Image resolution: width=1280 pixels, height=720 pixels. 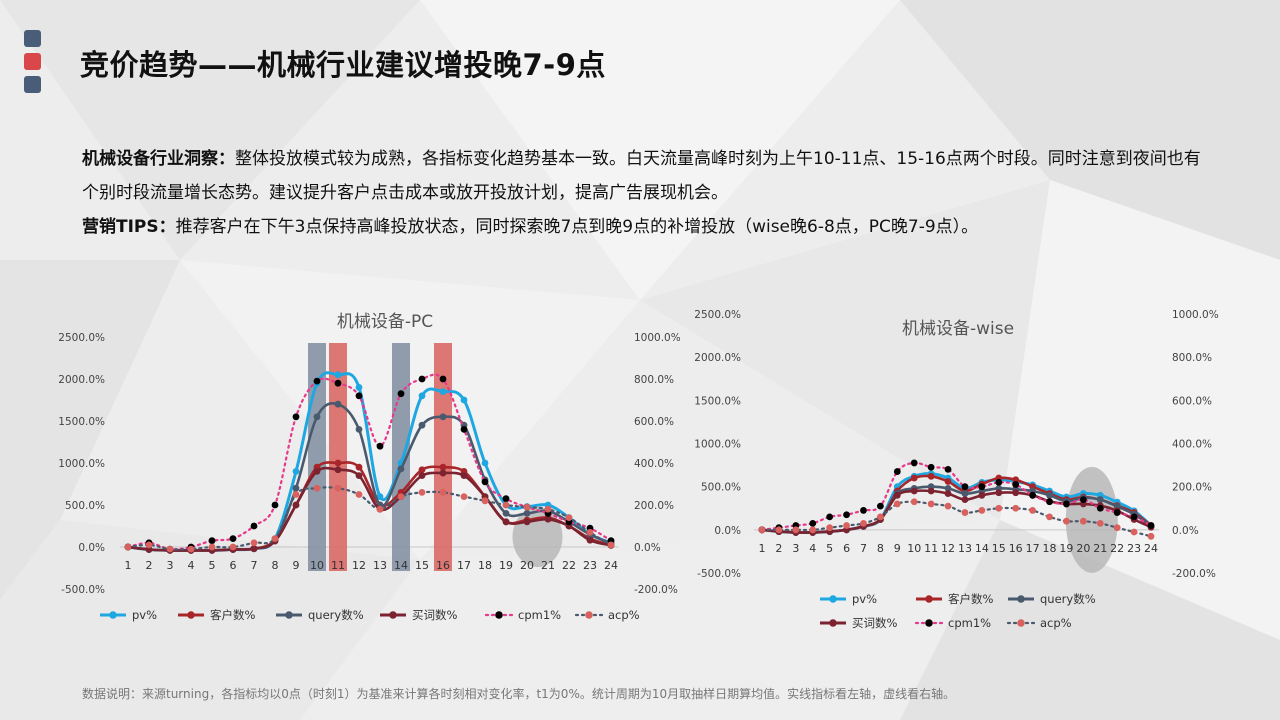 I want to click on left-axis-tick-label: 2000.0%, so click(x=81, y=380).